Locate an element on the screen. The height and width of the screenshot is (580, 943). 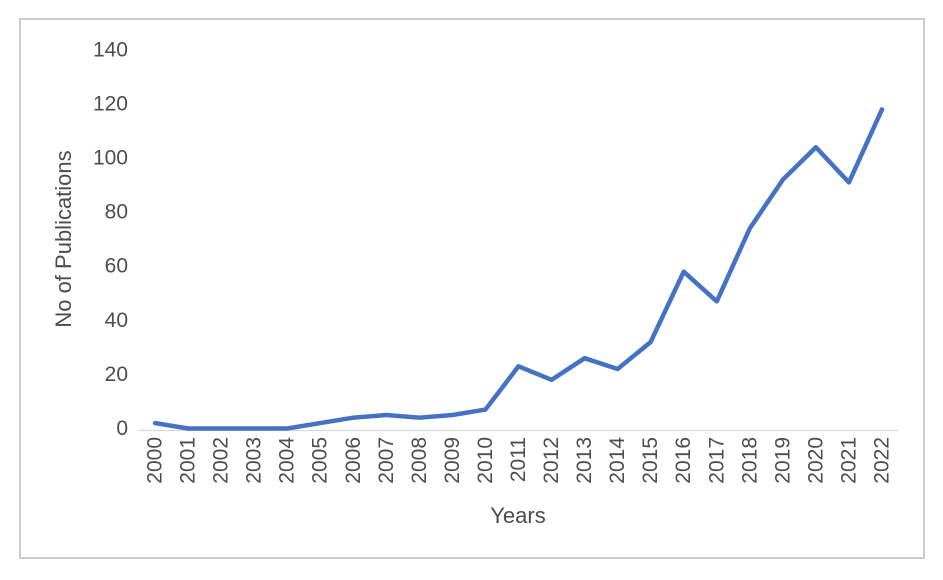
y-tick-label: 80 is located at coordinates (116, 212).